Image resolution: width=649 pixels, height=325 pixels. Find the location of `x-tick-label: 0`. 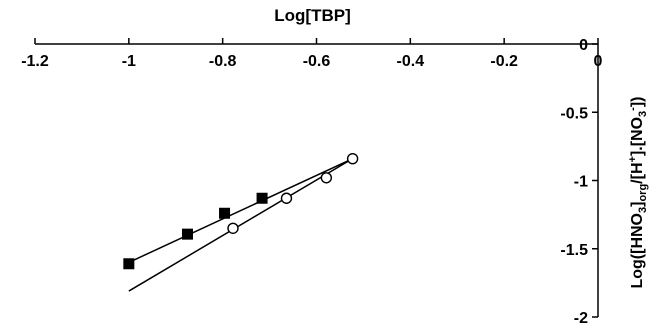

x-tick-label: 0 is located at coordinates (598, 61).